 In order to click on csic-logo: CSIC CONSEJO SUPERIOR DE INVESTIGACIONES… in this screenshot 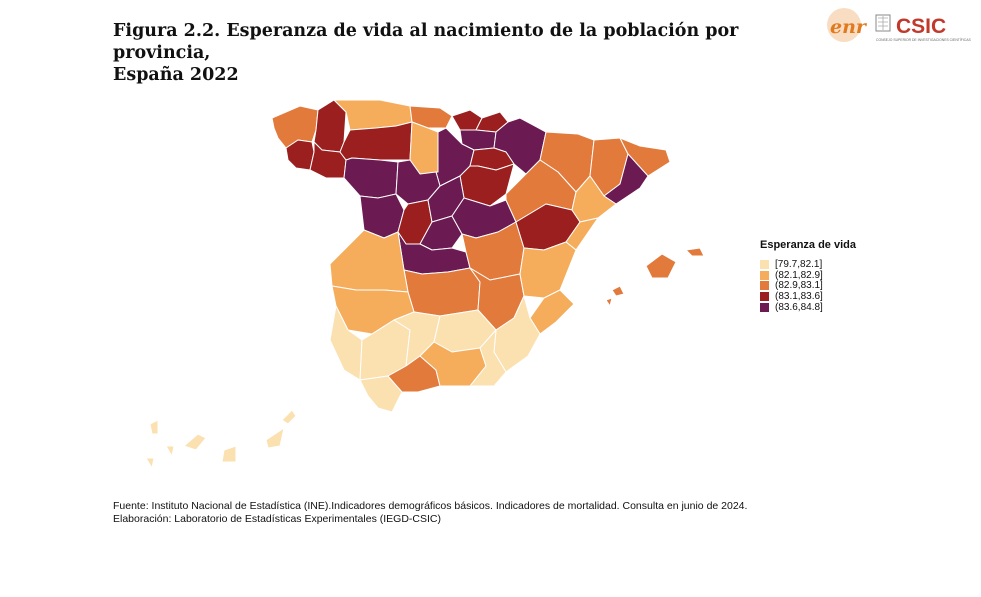, I will do `click(923, 28)`.